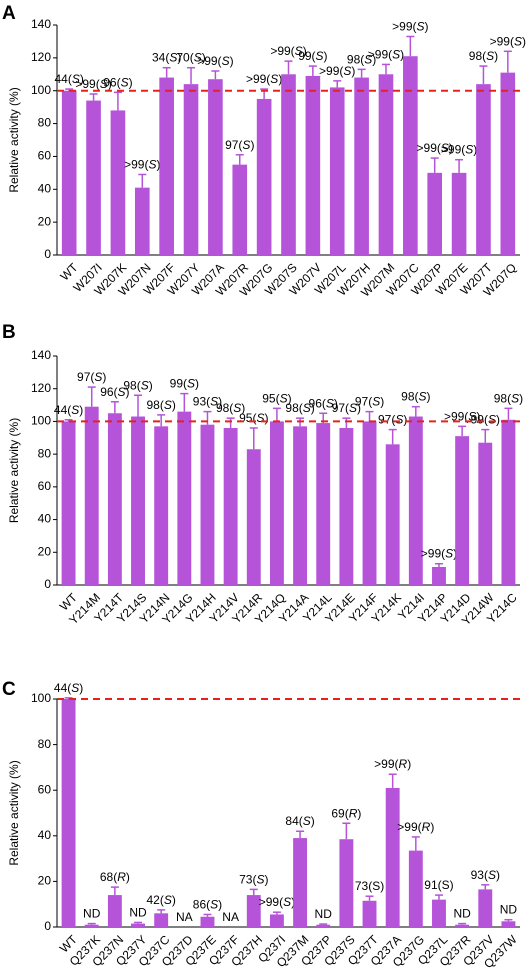 The height and width of the screenshot is (971, 526). Describe the element at coordinates (438, 885) in the screenshot. I see `data-label: 91(S)` at that location.